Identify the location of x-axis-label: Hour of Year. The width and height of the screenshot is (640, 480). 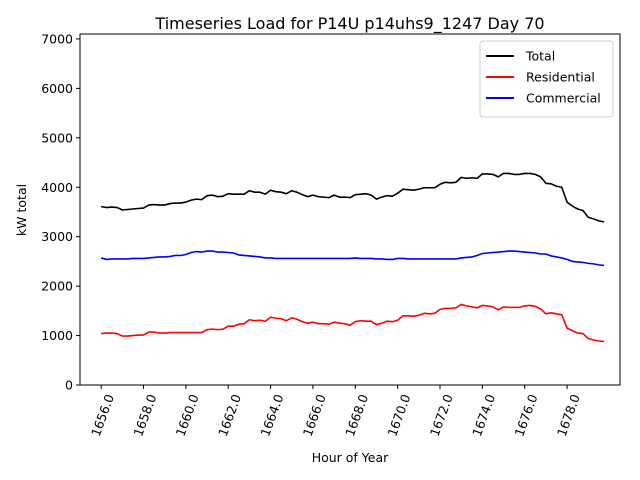
(350, 457).